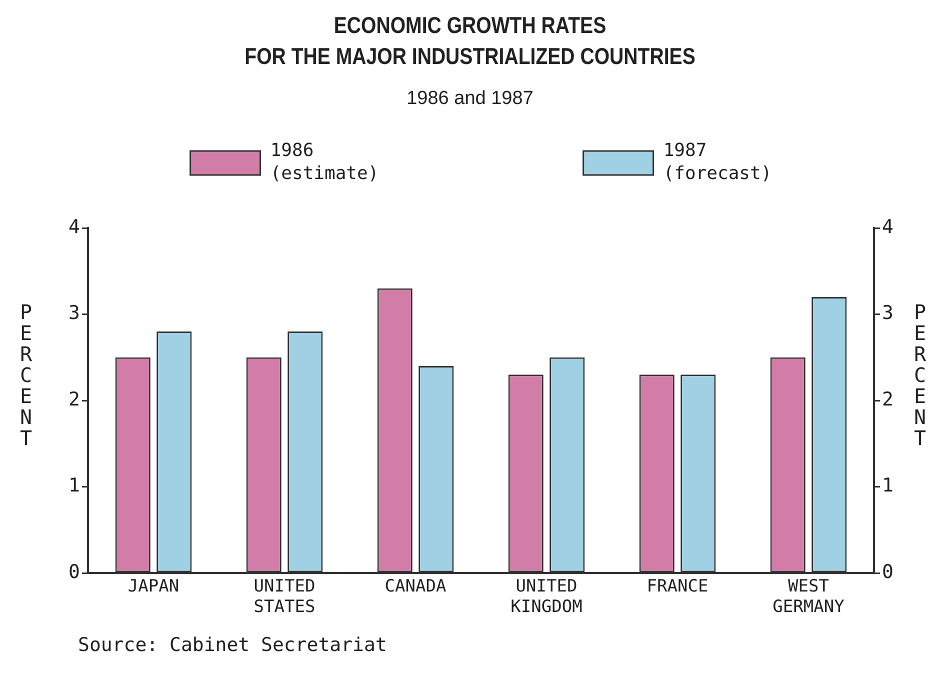 This screenshot has width=940, height=673. What do you see at coordinates (546, 597) in the screenshot?
I see `x-tick-label: UNITED KINGDOM` at bounding box center [546, 597].